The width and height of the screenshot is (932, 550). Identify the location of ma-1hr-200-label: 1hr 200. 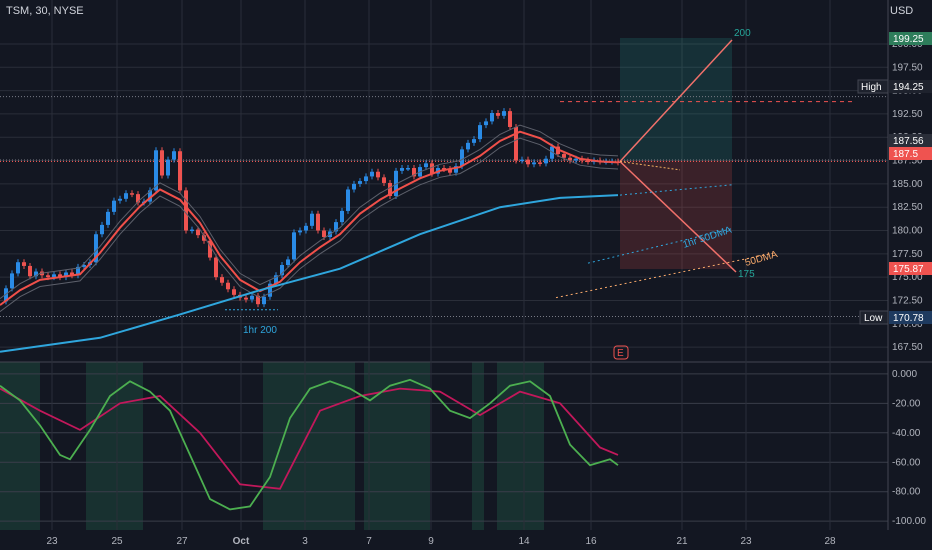
(260, 330).